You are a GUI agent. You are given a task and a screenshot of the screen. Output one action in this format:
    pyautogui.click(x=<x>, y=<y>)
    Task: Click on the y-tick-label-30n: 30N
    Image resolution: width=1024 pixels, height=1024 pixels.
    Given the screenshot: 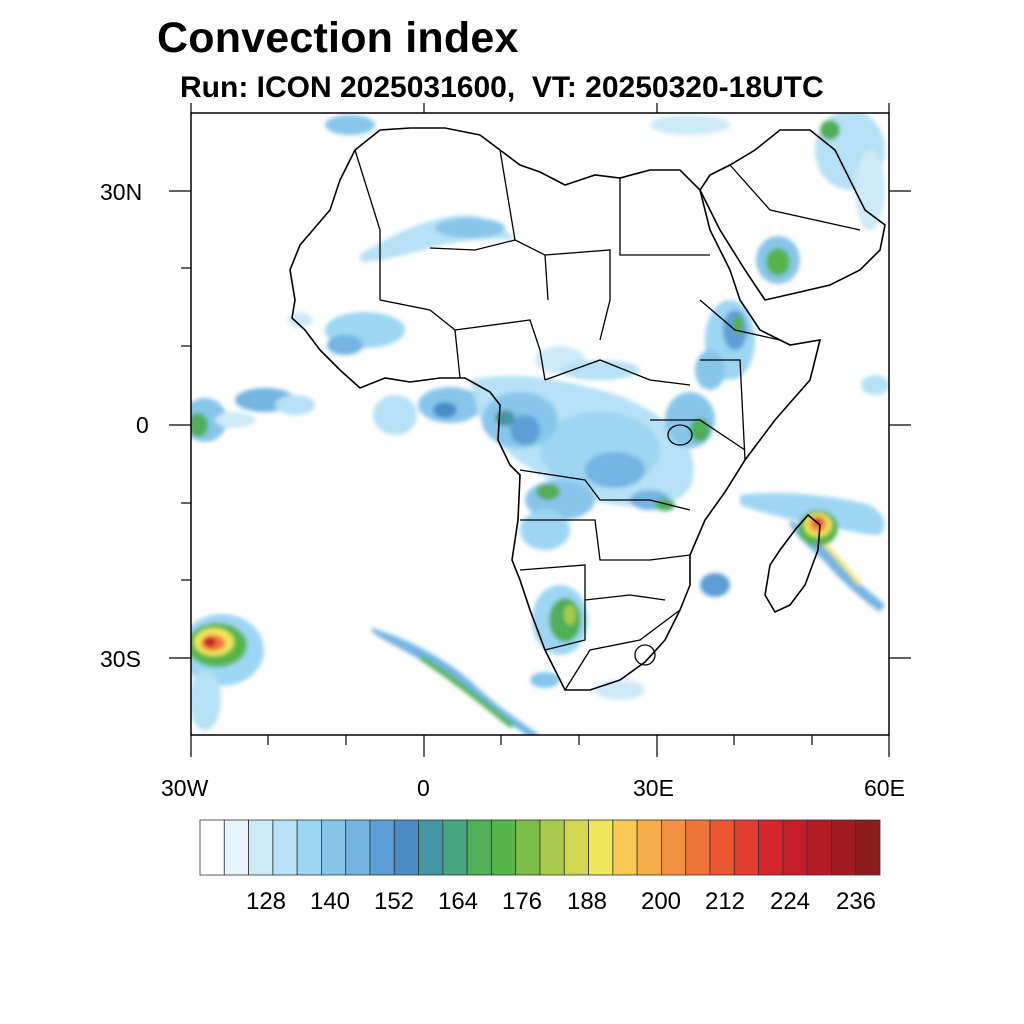 What is the action you would take?
    pyautogui.click(x=121, y=192)
    